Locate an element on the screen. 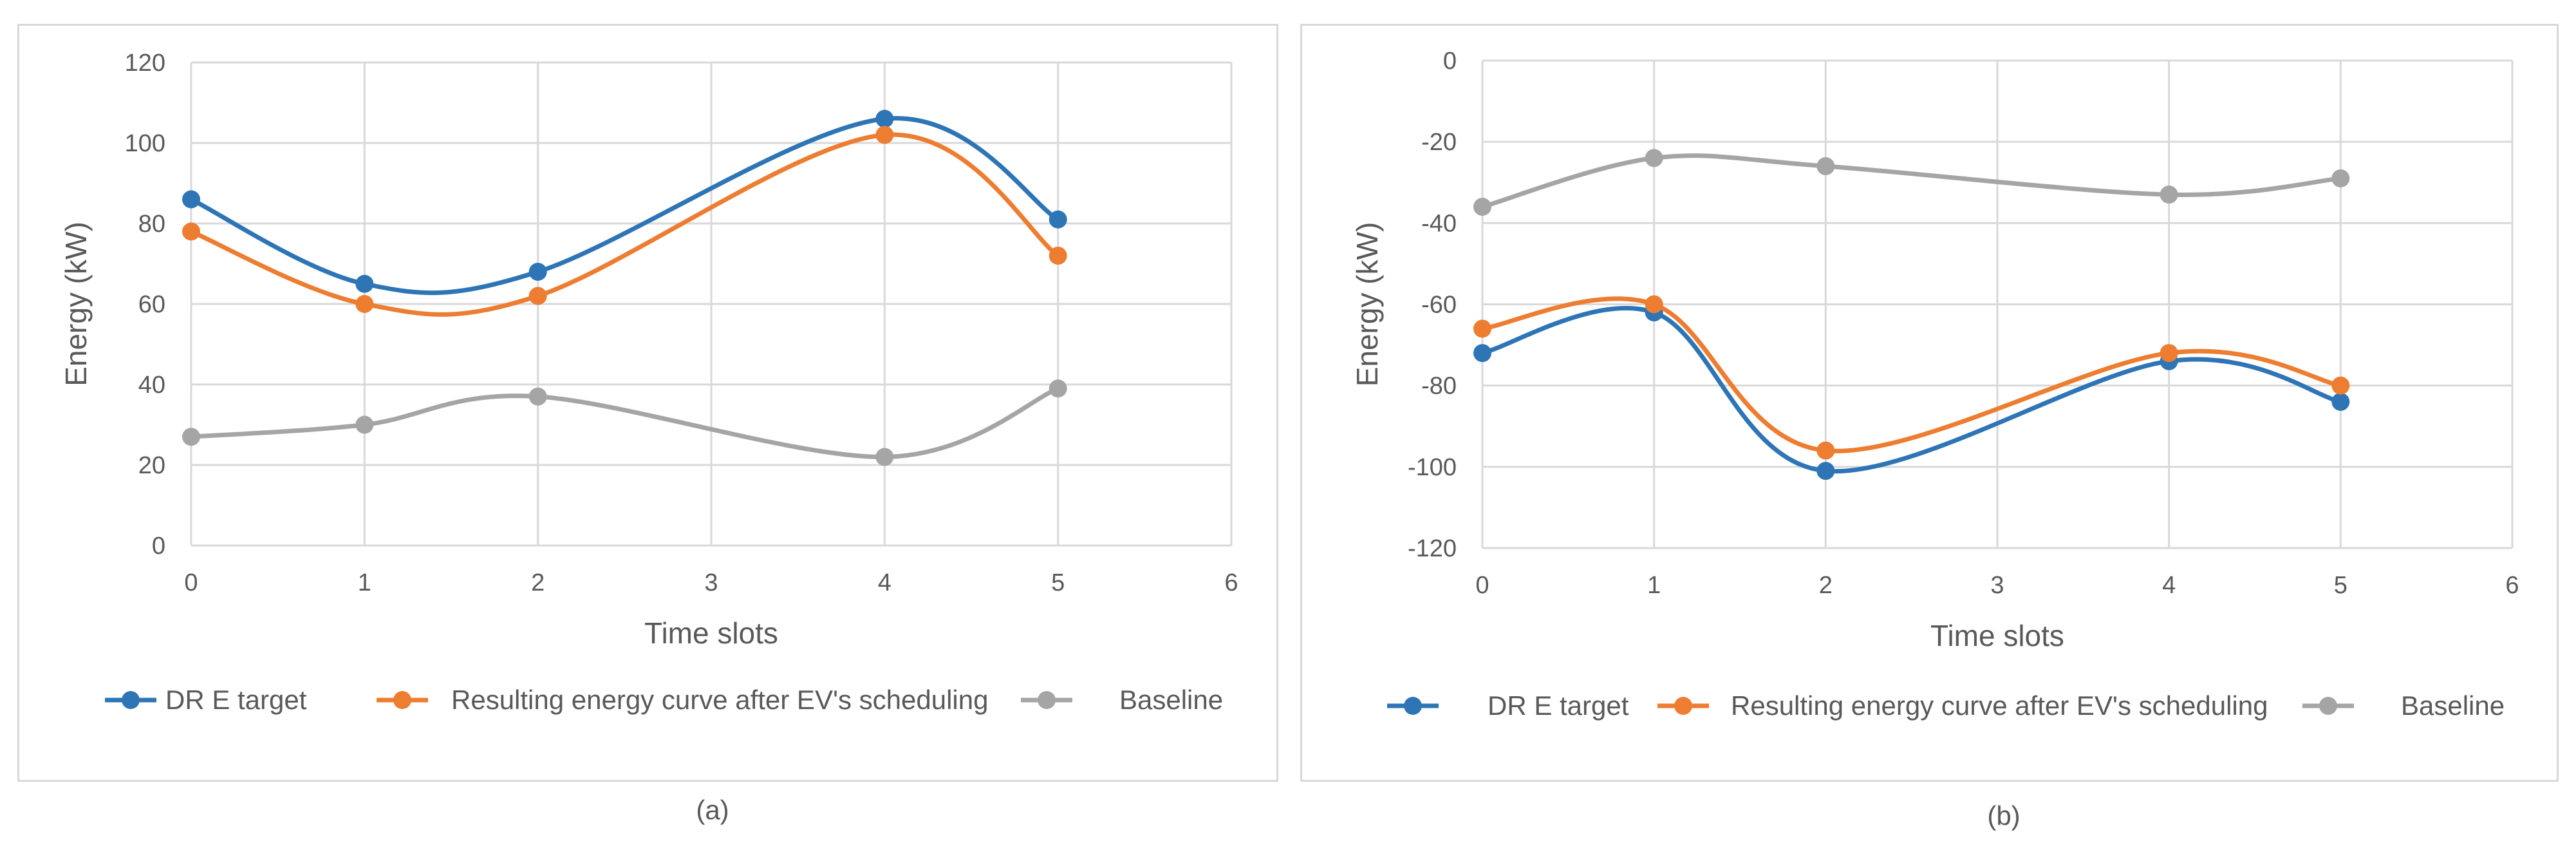 This screenshot has height=863, width=2576. y-tick-label: 80 is located at coordinates (151, 224).